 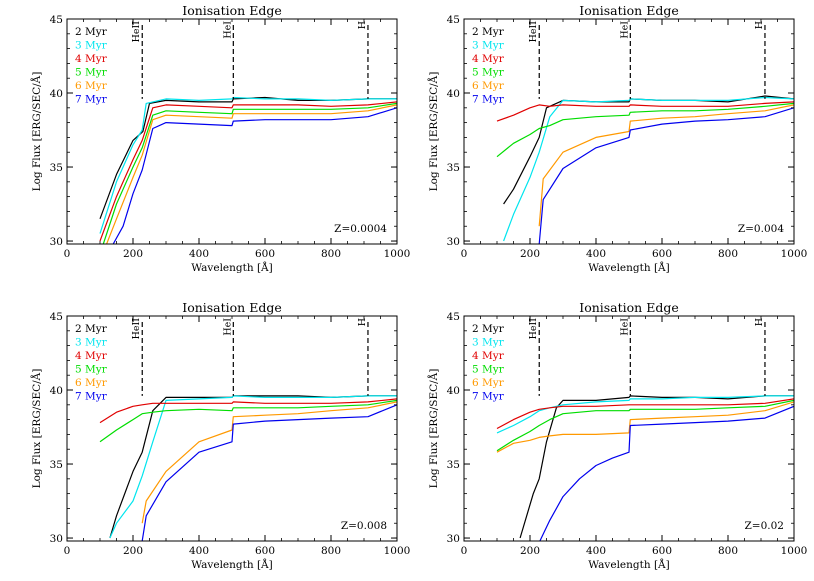 I want to click on edge-label: HeII, so click(x=533, y=329).